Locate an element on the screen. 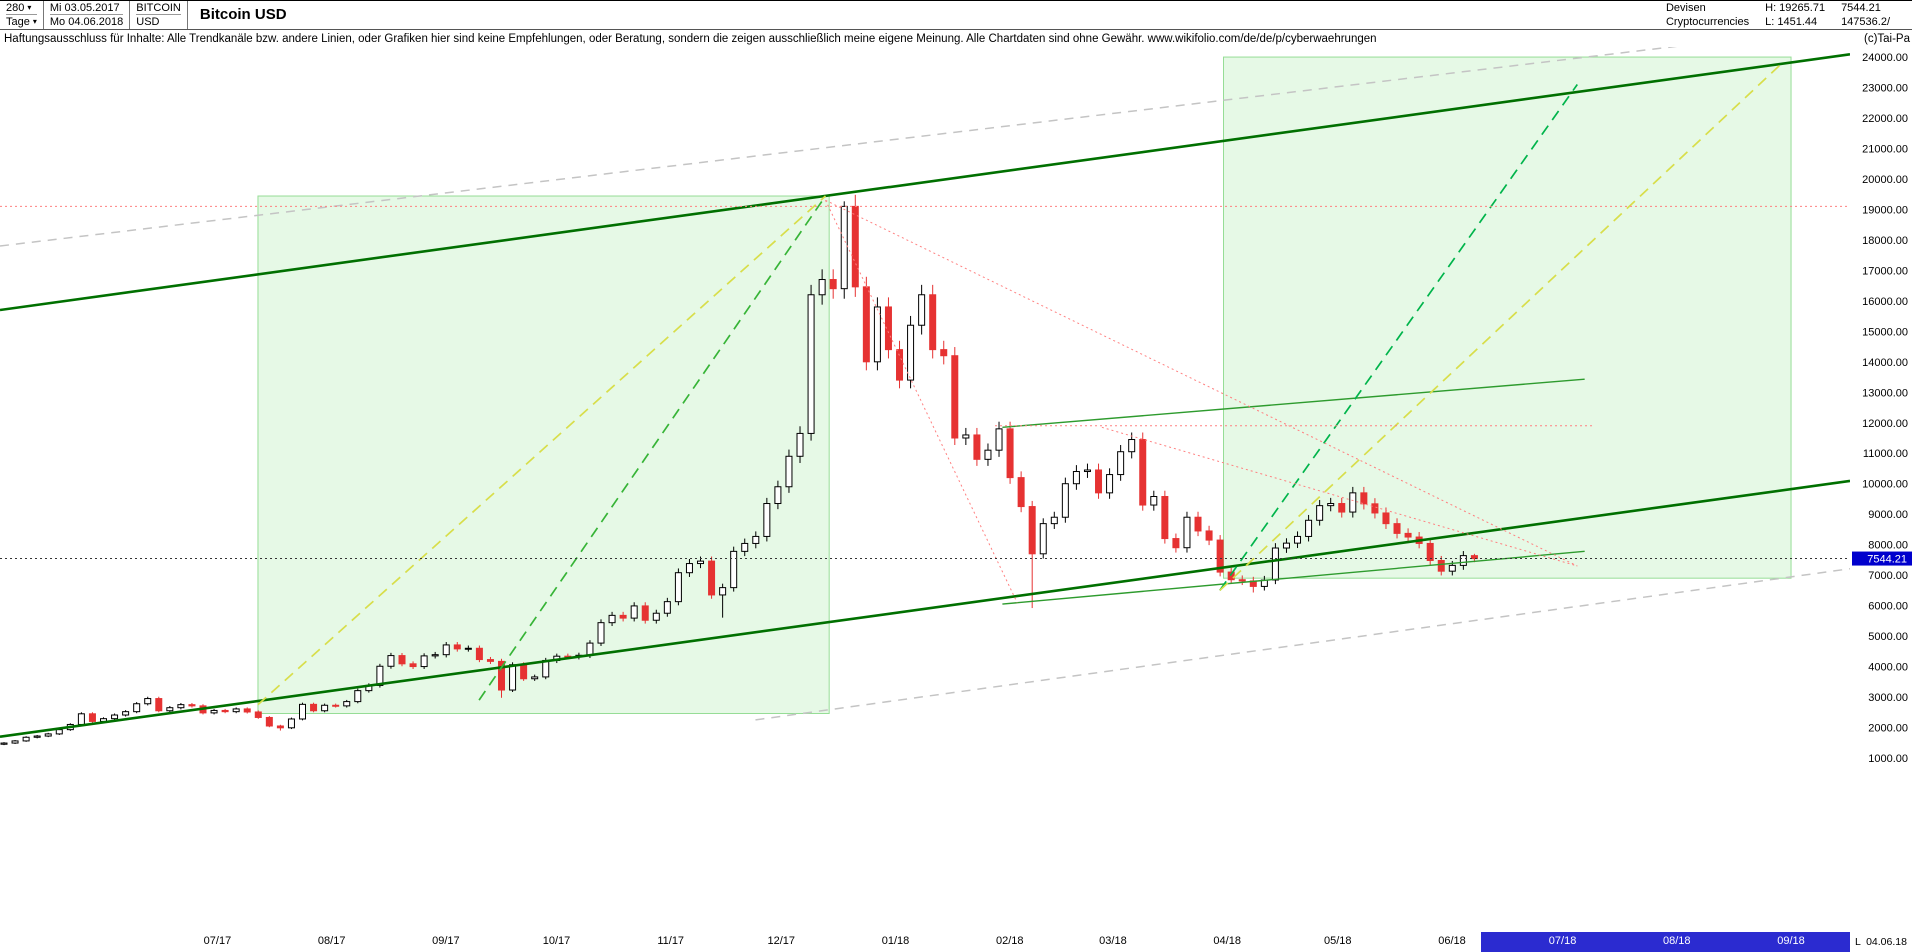  x-tick-label: 05/18 is located at coordinates (1337, 941).